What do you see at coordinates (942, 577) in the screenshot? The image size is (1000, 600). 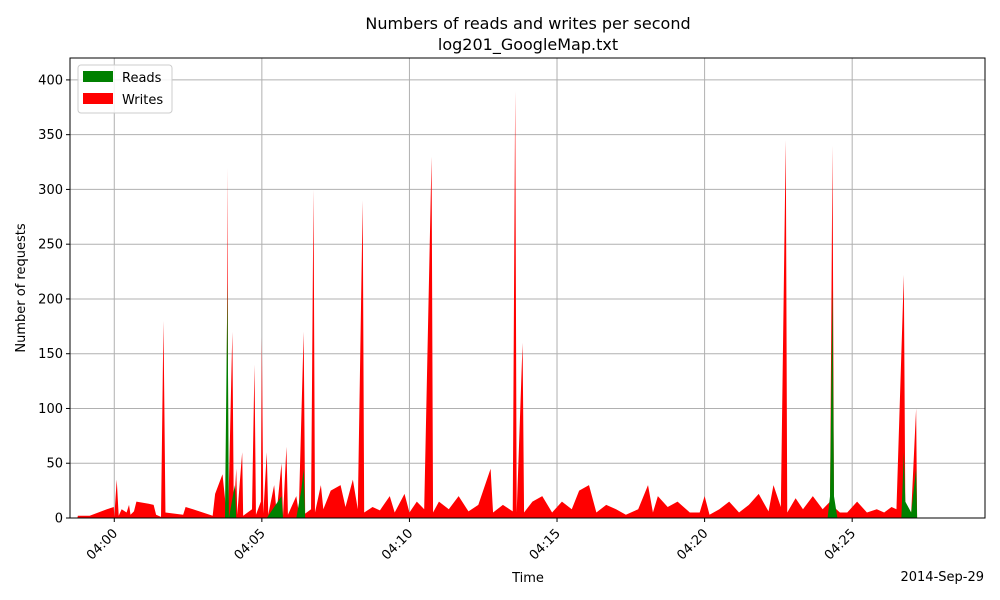 I see `date-label: 2014-Sep-29` at bounding box center [942, 577].